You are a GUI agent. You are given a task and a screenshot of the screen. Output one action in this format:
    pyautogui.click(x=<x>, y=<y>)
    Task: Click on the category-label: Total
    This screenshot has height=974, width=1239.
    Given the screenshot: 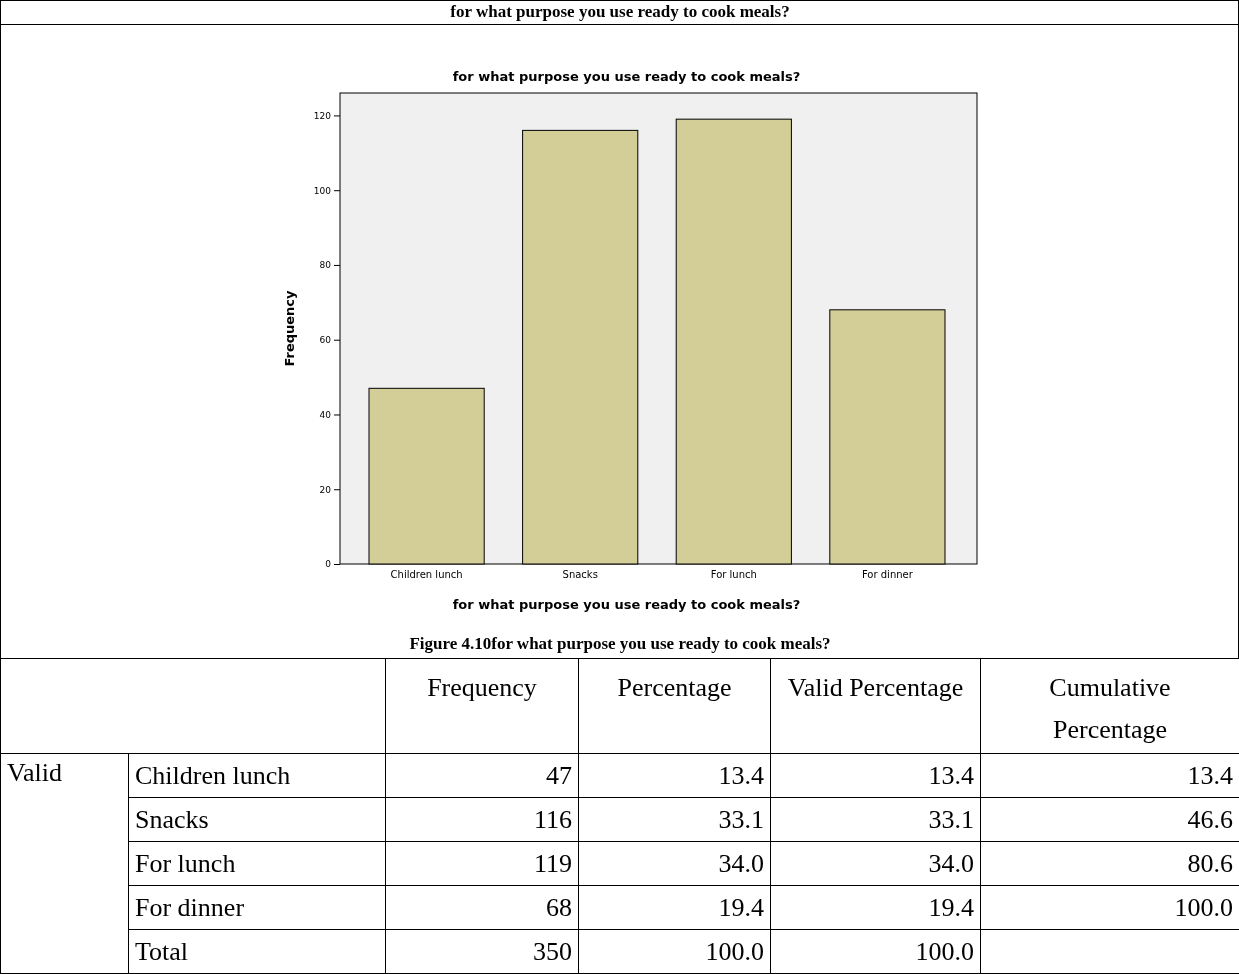 What is the action you would take?
    pyautogui.click(x=257, y=951)
    